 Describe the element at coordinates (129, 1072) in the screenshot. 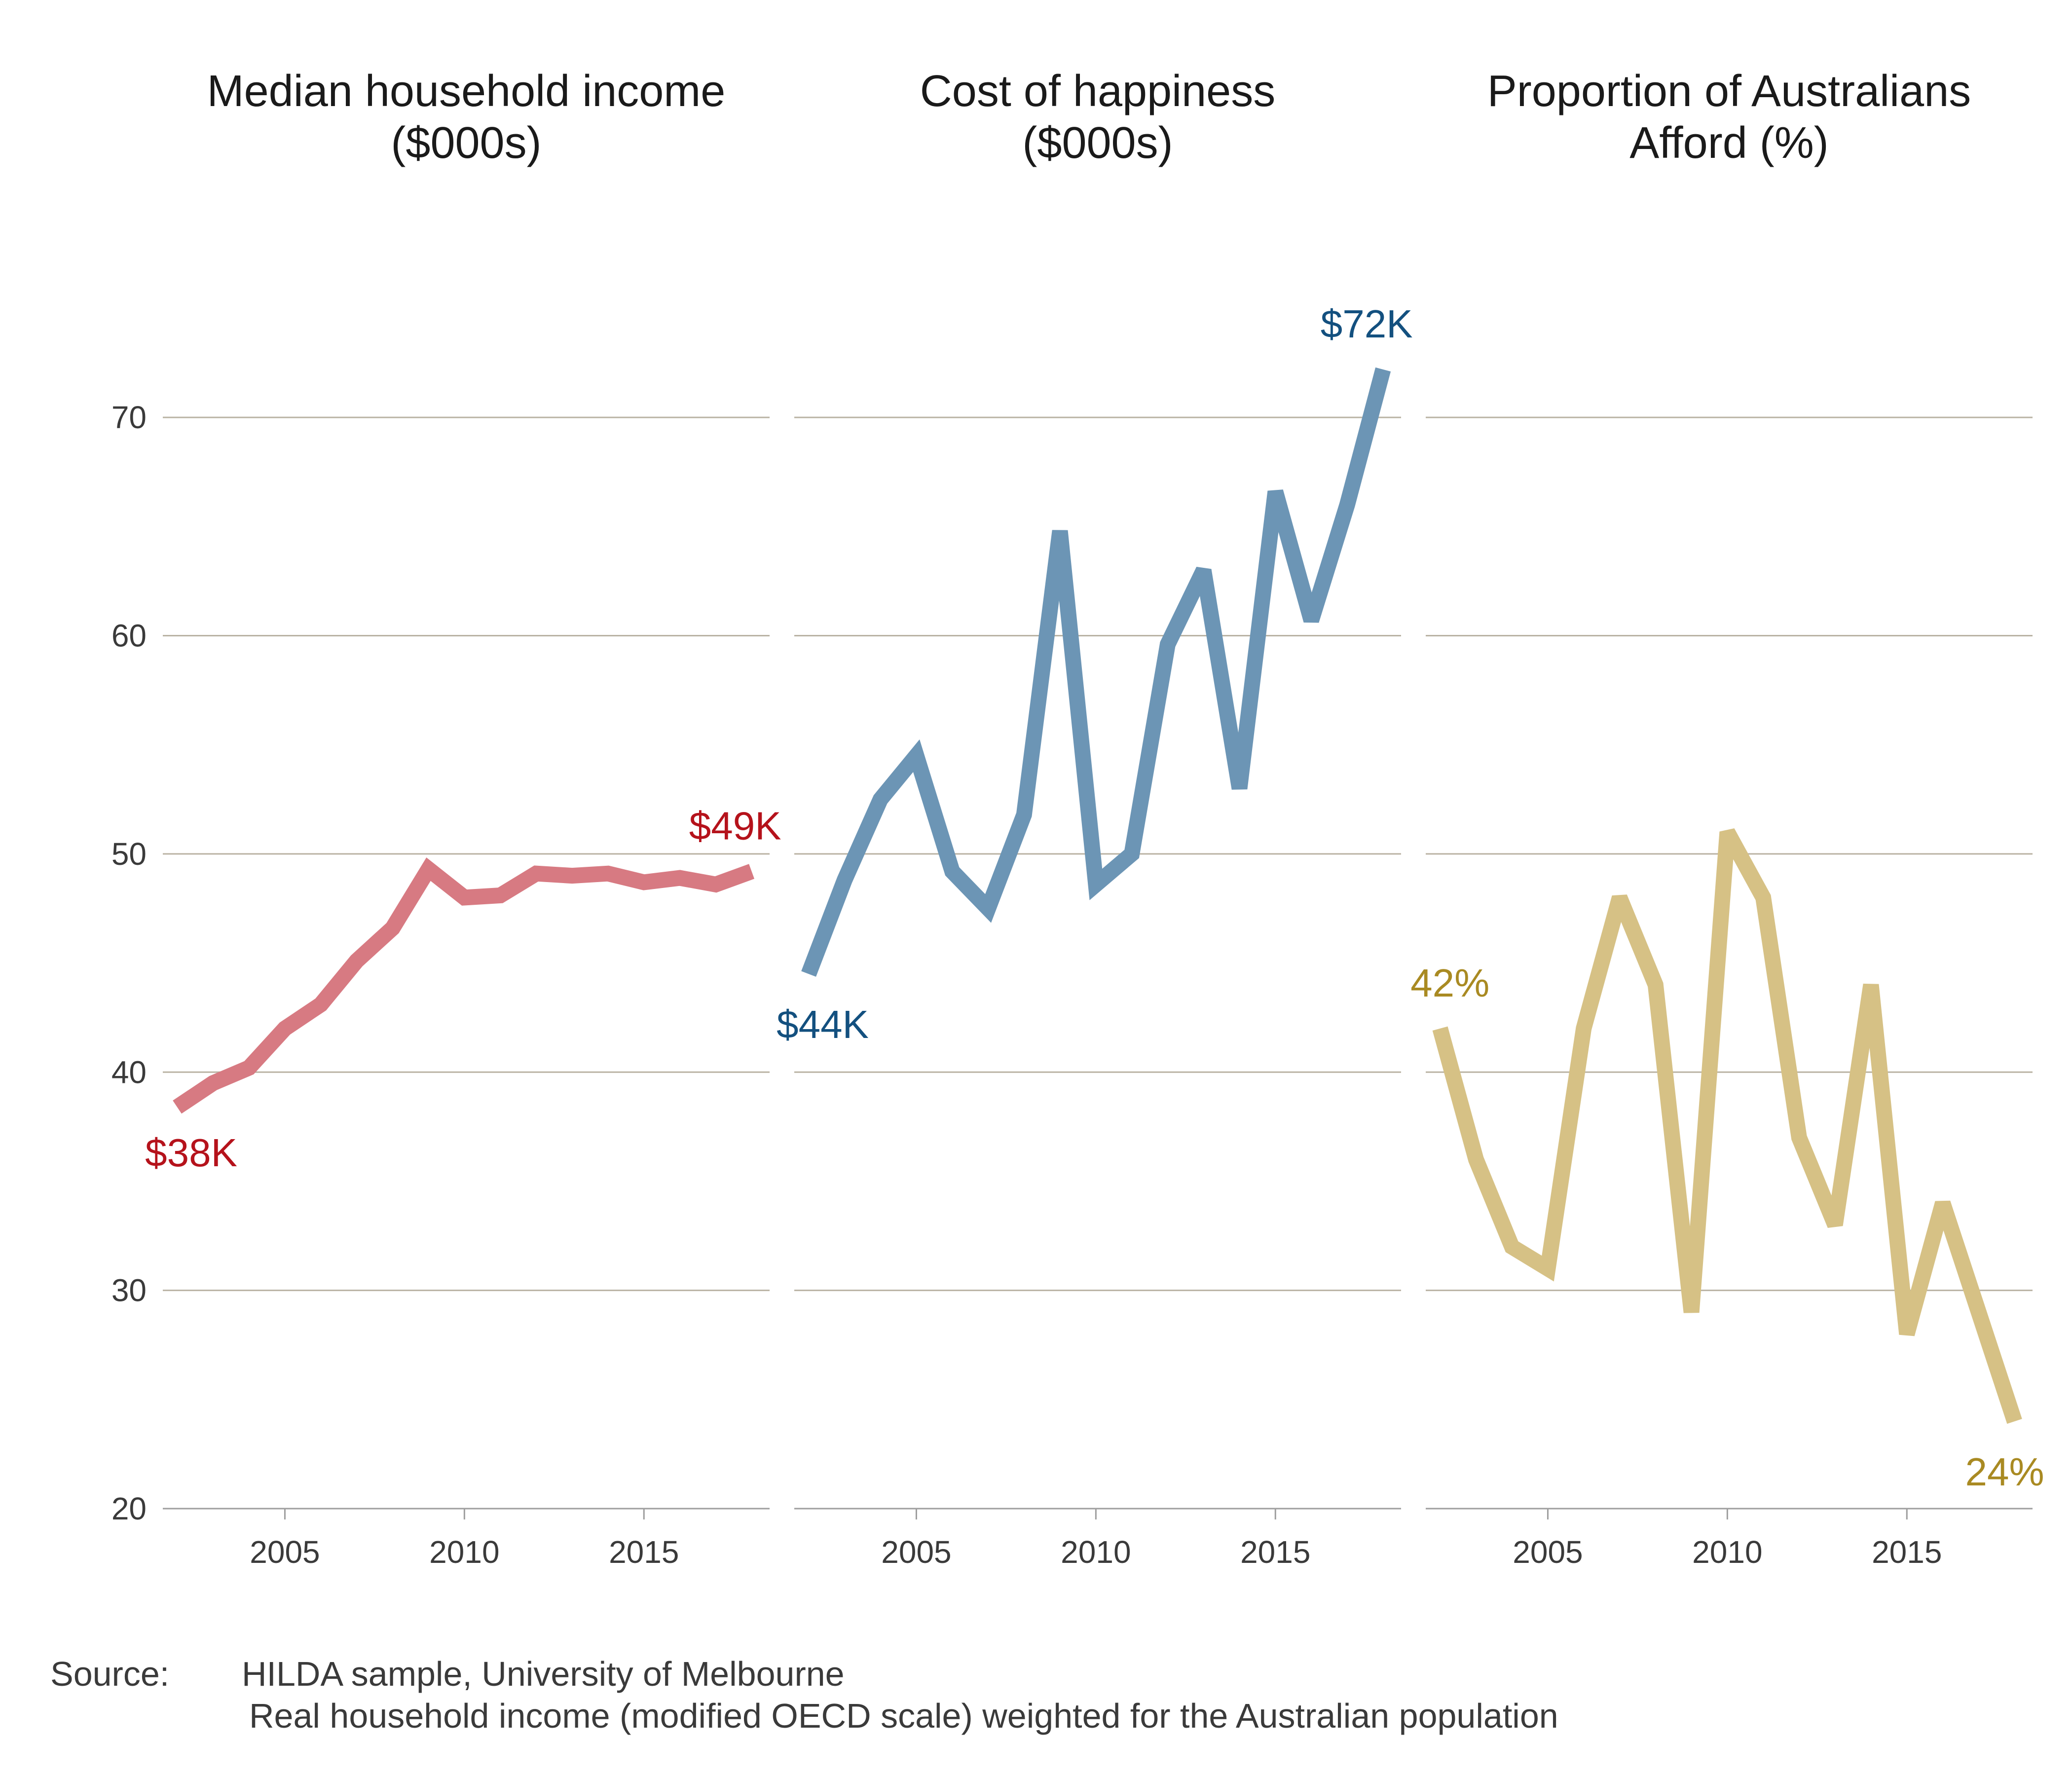

I see `y-tick-label: 40` at that location.